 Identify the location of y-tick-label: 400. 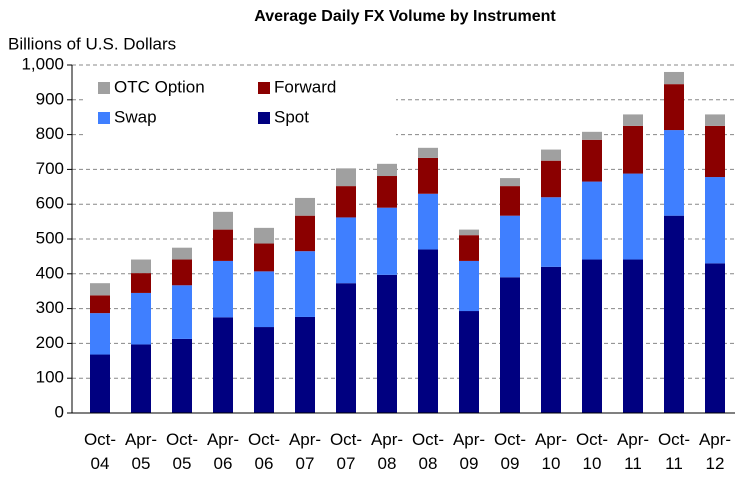
(50, 272).